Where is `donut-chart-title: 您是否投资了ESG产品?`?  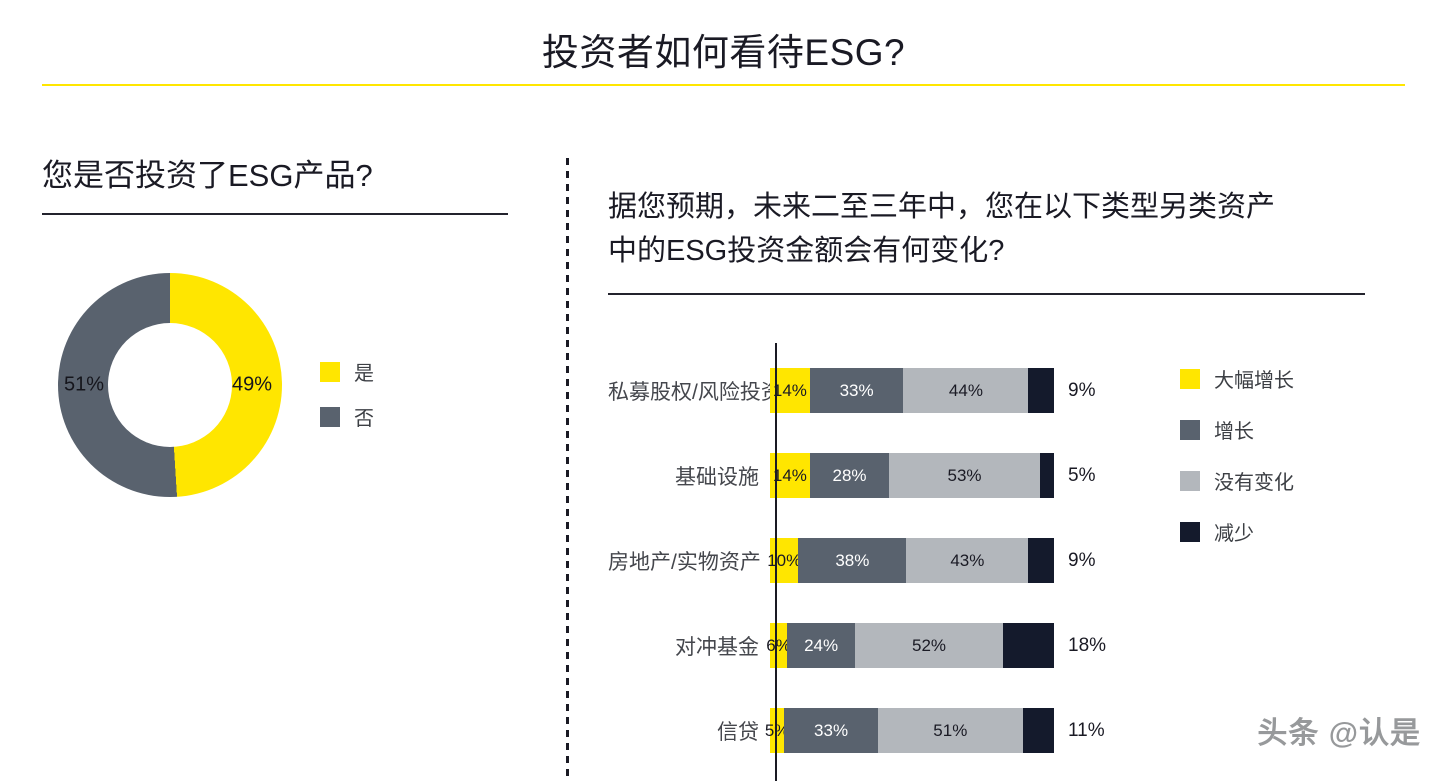
donut-chart-title: 您是否投资了ESG产品? is located at coordinates (207, 175).